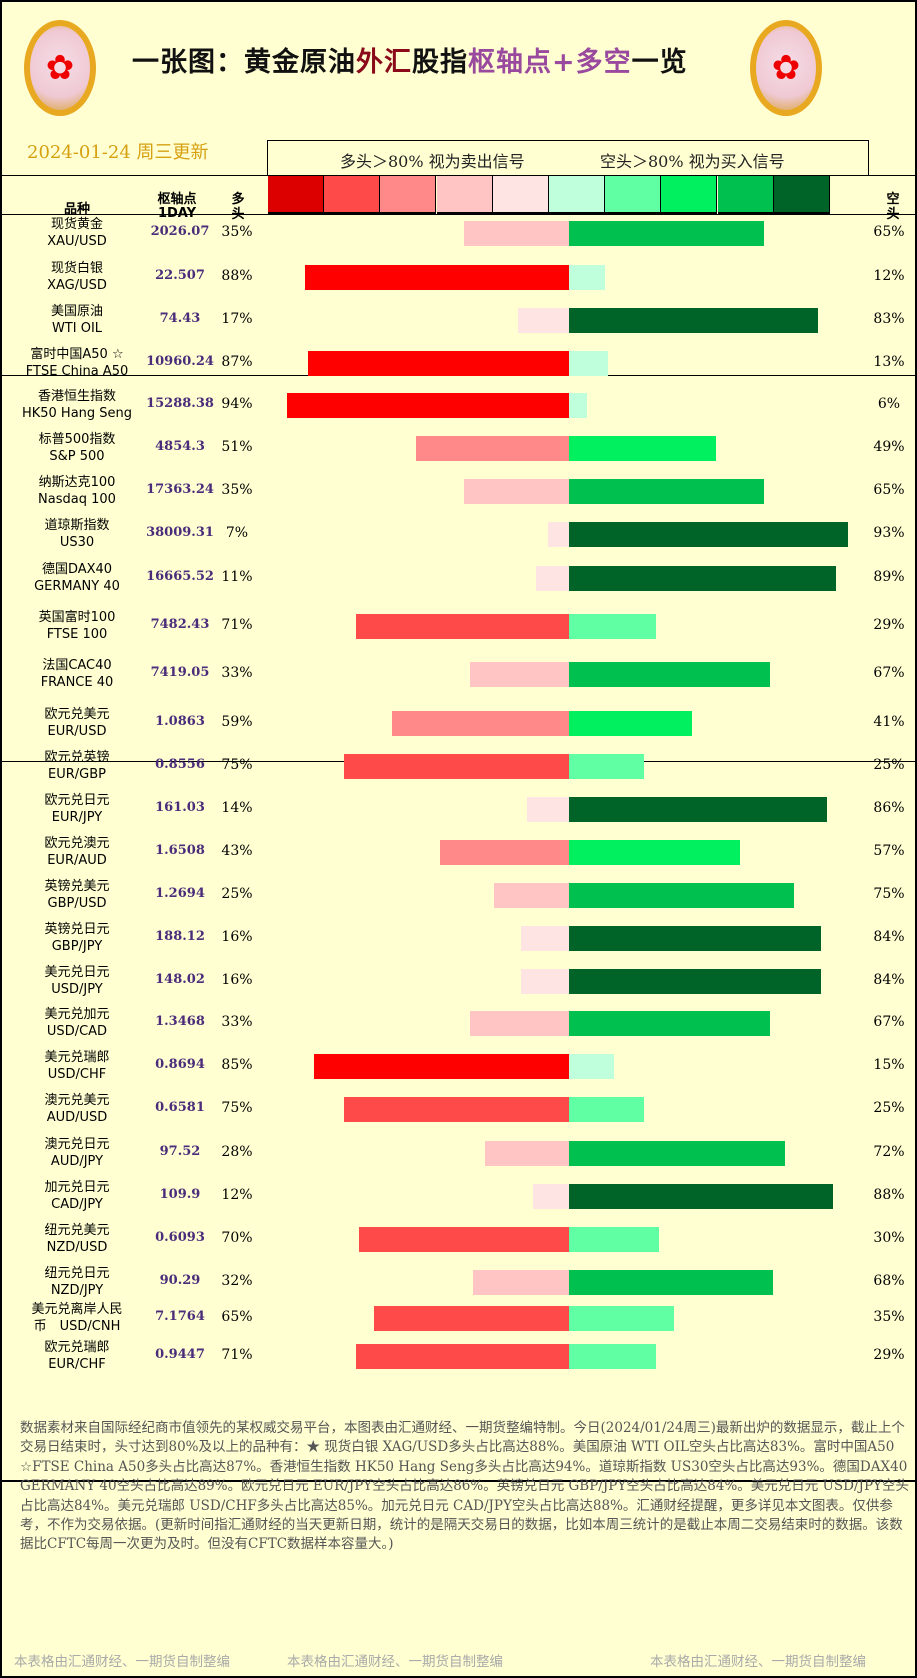 This screenshot has width=917, height=1678. I want to click on col-pivot-header: 枢轴点, so click(177, 199).